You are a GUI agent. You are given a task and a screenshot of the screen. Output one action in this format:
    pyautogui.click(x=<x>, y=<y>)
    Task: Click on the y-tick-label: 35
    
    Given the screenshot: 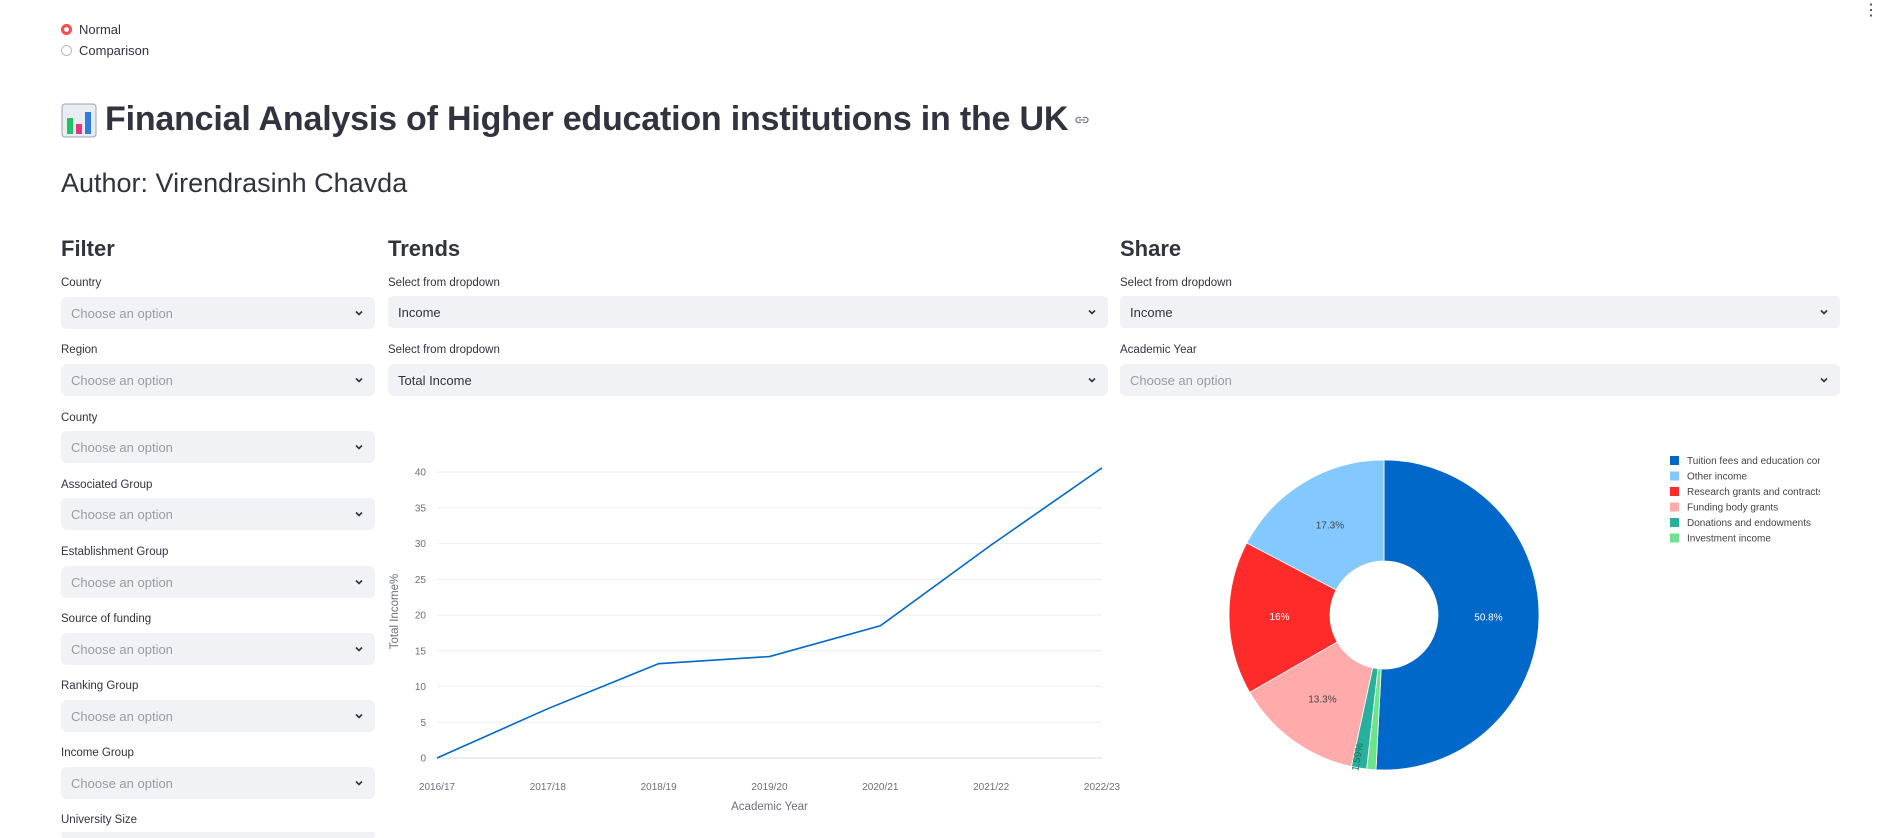 What is the action you would take?
    pyautogui.click(x=421, y=508)
    